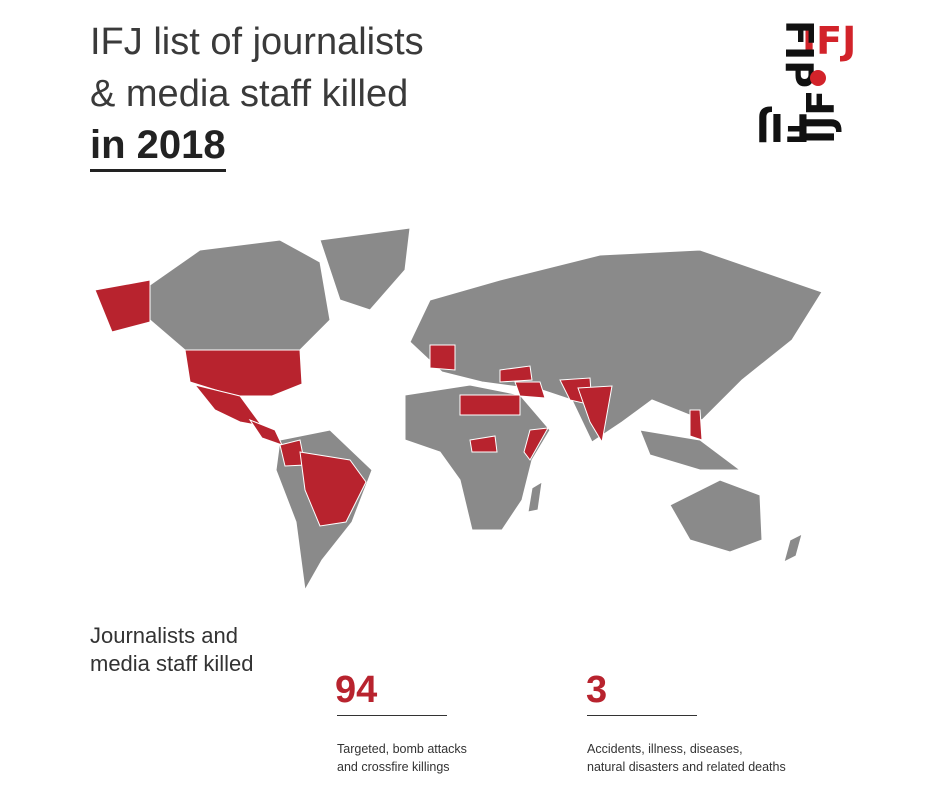 Image resolution: width=940 pixels, height=788 pixels. I want to click on stat-description: and crossfire killings, so click(393, 767).